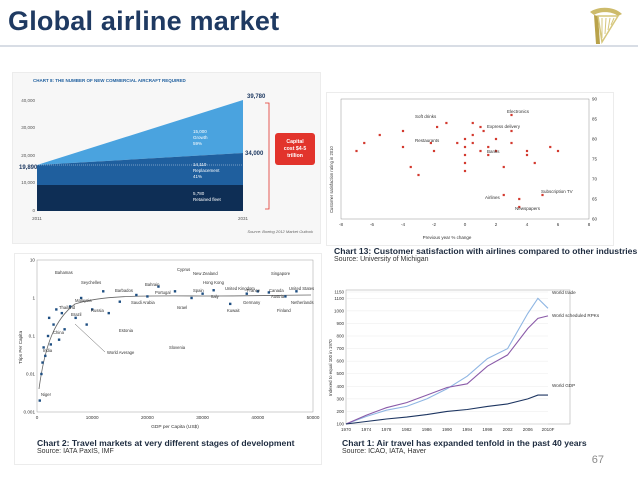 The image size is (638, 479). Describe the element at coordinates (372, 224) in the screenshot. I see `chart13-xtick: -6` at that location.